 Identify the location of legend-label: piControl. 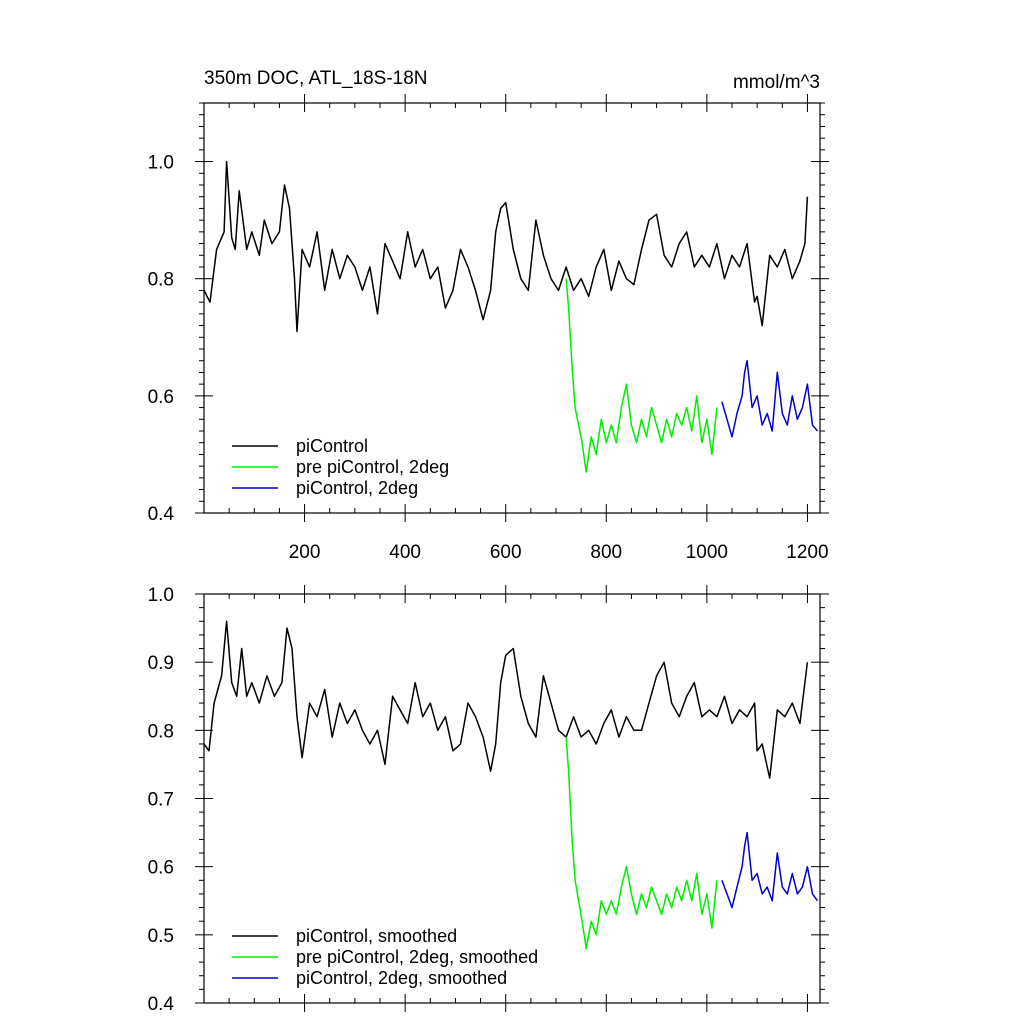
(332, 446).